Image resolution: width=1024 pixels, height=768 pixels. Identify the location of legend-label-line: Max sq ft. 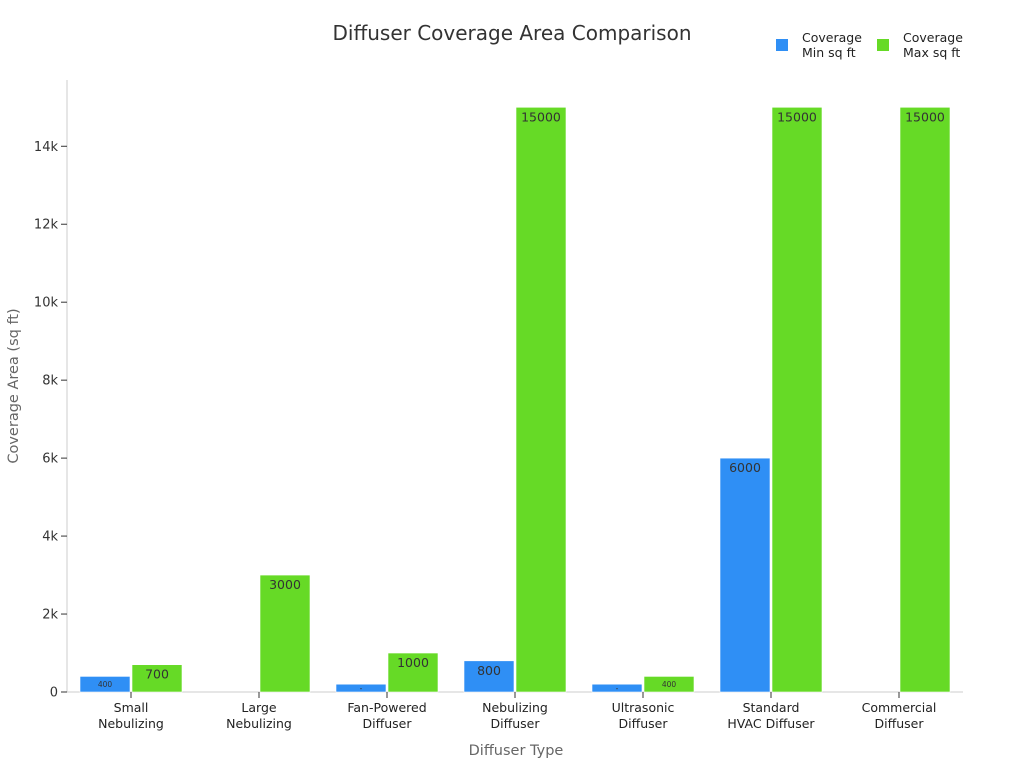
(931, 52).